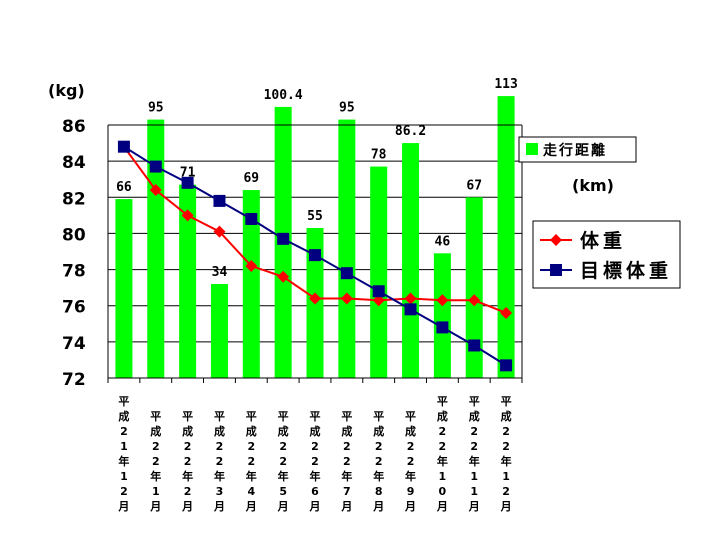 The height and width of the screenshot is (540, 720). I want to click on y-axis-unit-right: (km), so click(593, 185).